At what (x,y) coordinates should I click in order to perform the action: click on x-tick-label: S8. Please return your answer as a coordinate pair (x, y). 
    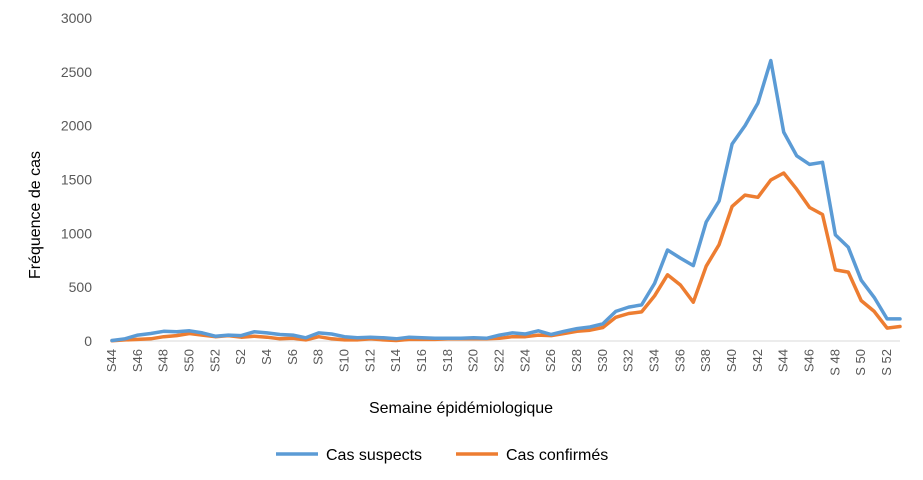
    Looking at the image, I should click on (318, 357).